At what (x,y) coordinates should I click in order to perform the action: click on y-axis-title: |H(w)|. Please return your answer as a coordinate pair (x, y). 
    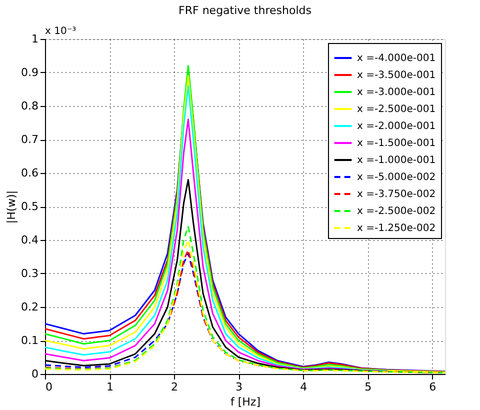
    Looking at the image, I should click on (11, 207).